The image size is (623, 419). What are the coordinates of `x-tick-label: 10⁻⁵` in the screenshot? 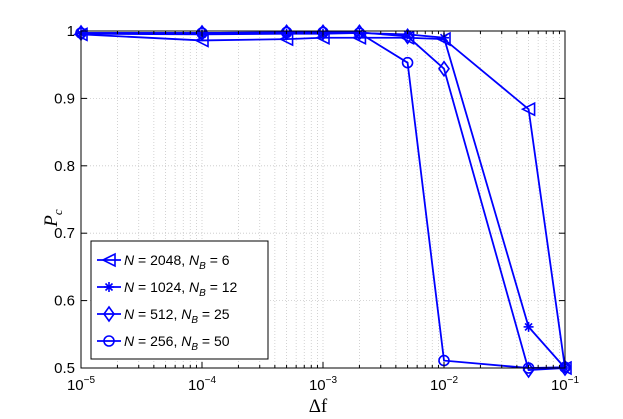 It's located at (81, 384).